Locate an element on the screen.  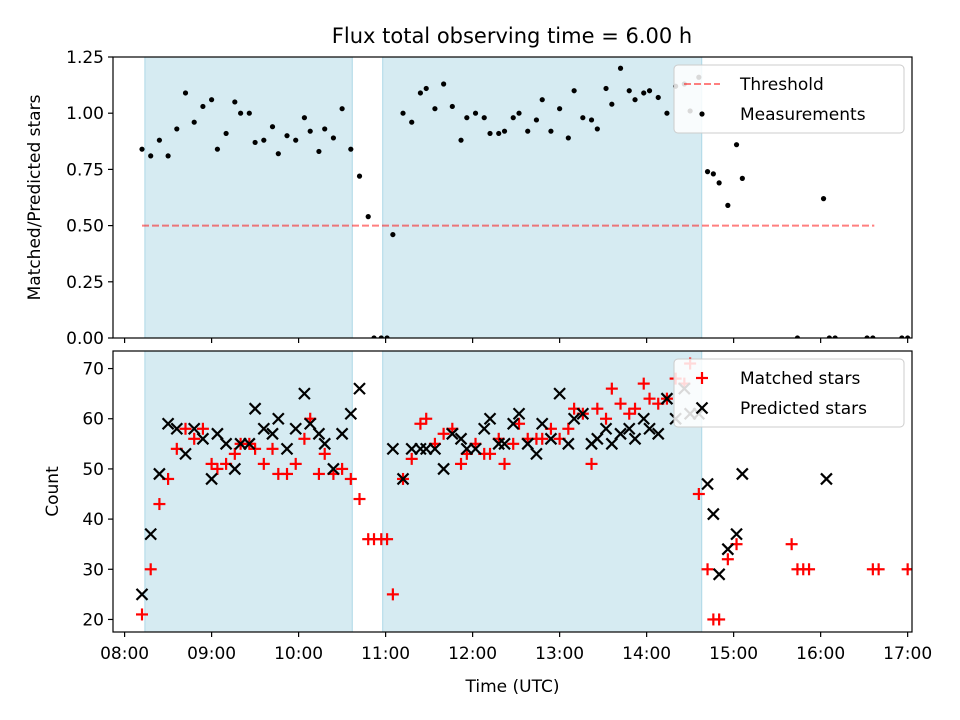
shaded-interval is located at coordinates (542, 197).